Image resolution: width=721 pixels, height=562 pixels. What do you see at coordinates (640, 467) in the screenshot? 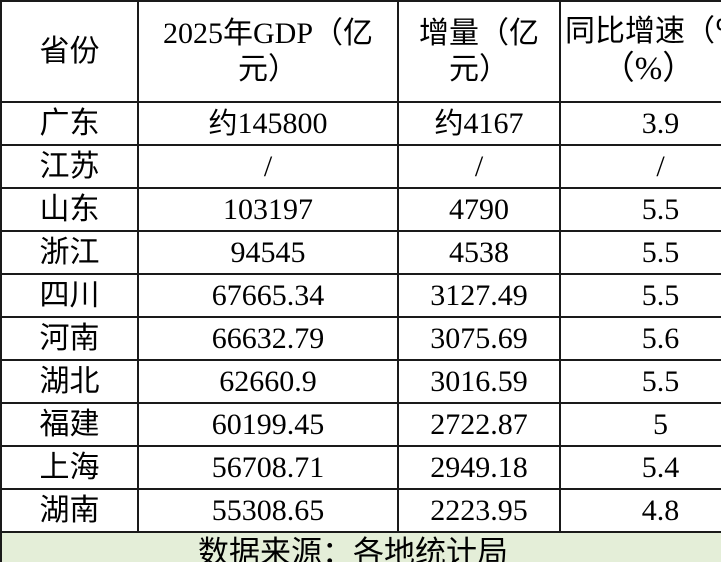
I see `cell-growth: 5.4` at bounding box center [640, 467].